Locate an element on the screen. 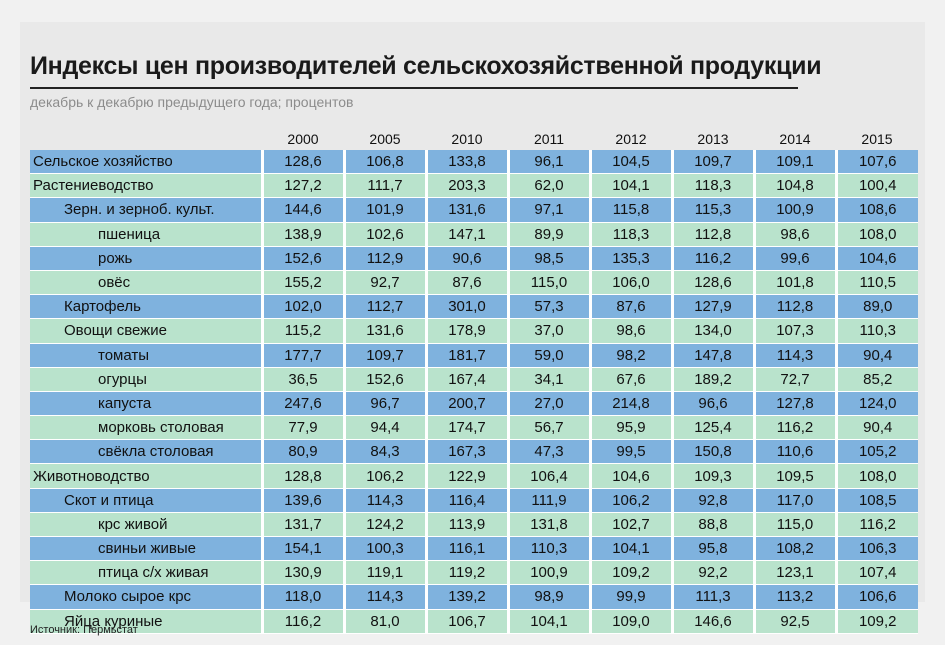 This screenshot has height=645, width=945. cell-value: 92,2 is located at coordinates (712, 573).